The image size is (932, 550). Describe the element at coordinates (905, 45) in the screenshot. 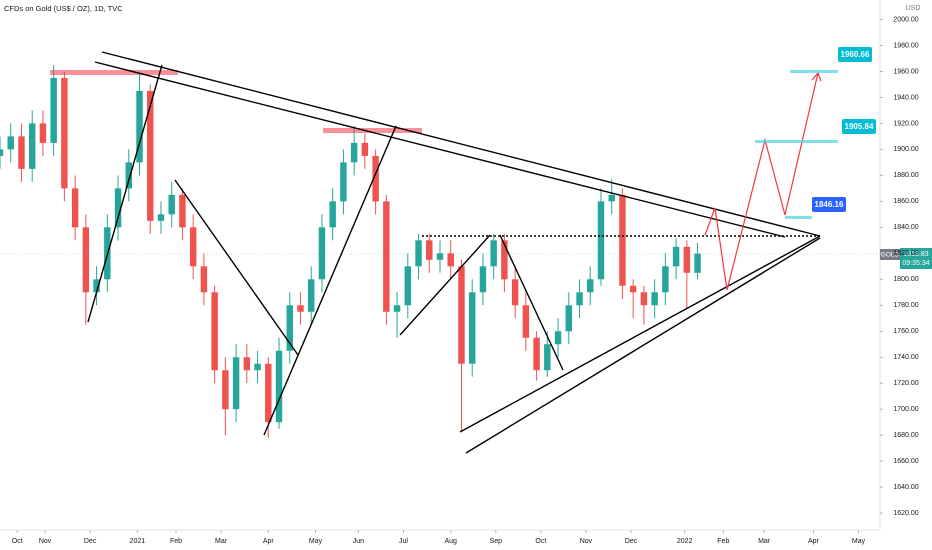

I see `y-tick-label: 1980.00` at that location.